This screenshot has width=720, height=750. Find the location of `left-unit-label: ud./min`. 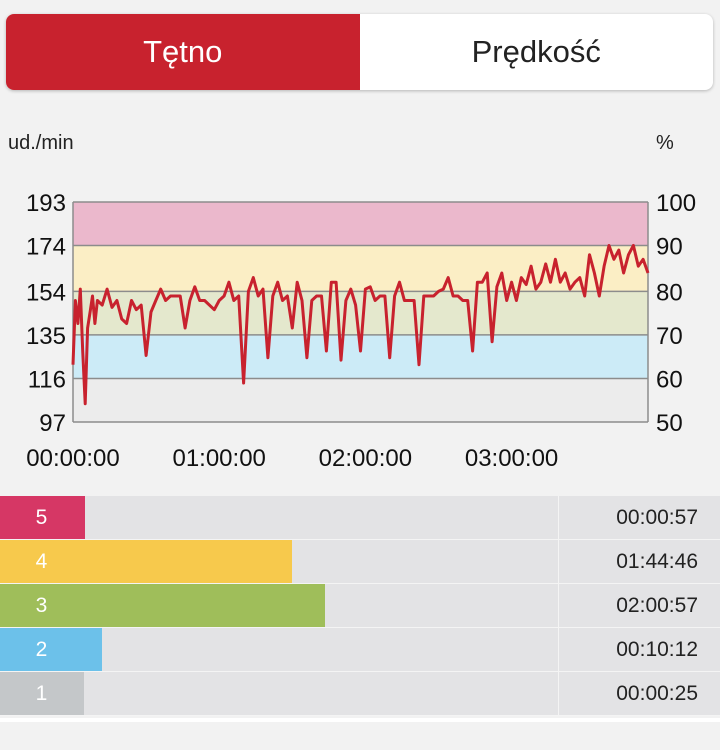

left-unit-label: ud./min is located at coordinates (41, 143).